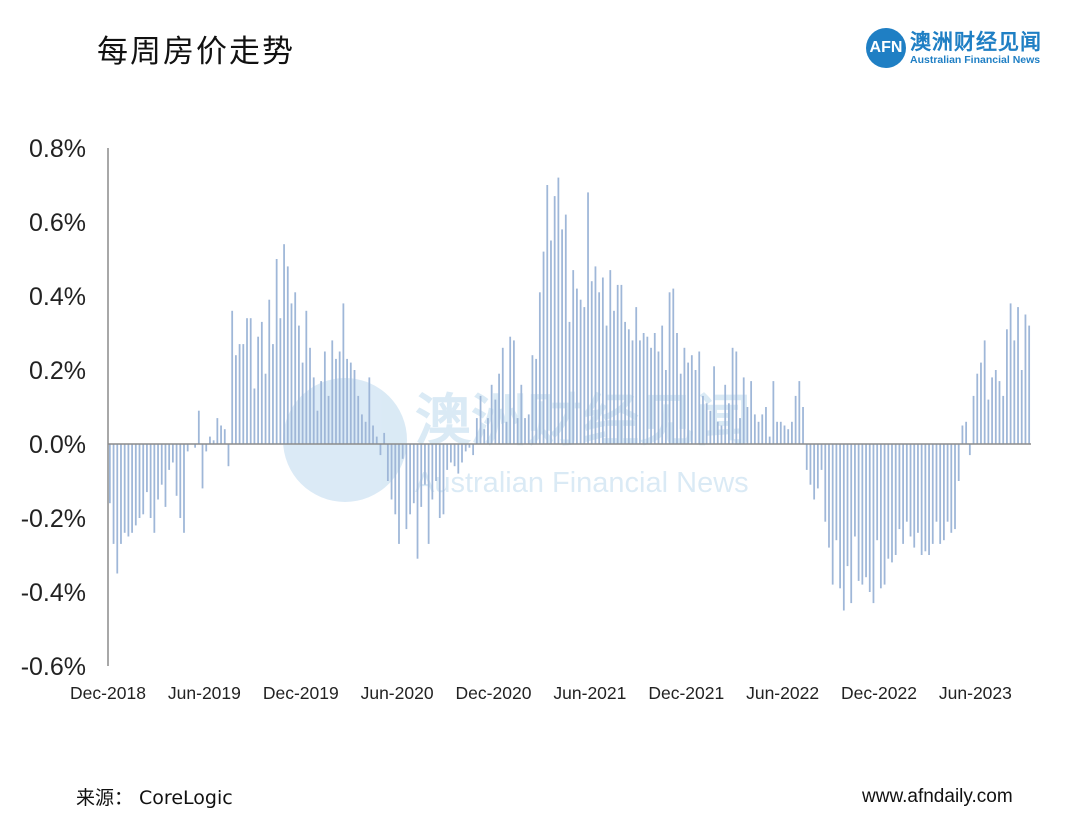 The image size is (1080, 832). What do you see at coordinates (937, 796) in the screenshot?
I see `website-link: www.afndaily.com` at bounding box center [937, 796].